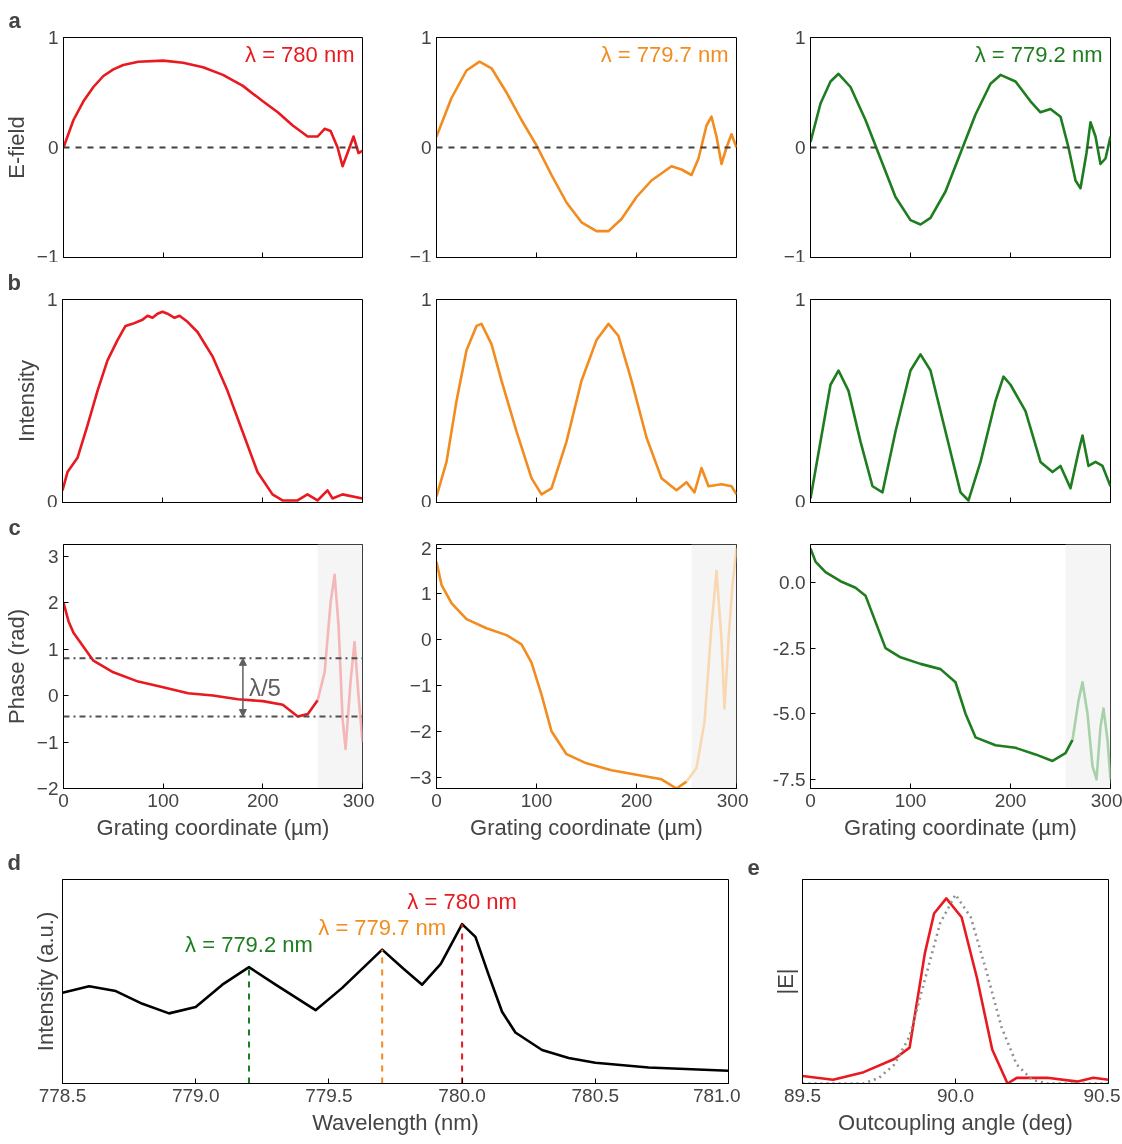 The image size is (1122, 1144). What do you see at coordinates (62, 1095) in the screenshot?
I see `x-tick-label: 778.5` at bounding box center [62, 1095].